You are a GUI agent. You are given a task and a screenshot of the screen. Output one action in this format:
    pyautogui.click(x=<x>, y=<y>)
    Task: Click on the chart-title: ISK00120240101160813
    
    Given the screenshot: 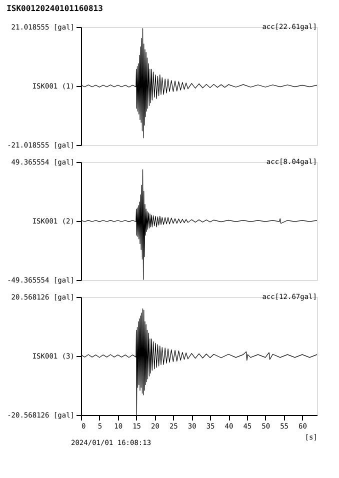 What is the action you would take?
    pyautogui.click(x=55, y=8)
    